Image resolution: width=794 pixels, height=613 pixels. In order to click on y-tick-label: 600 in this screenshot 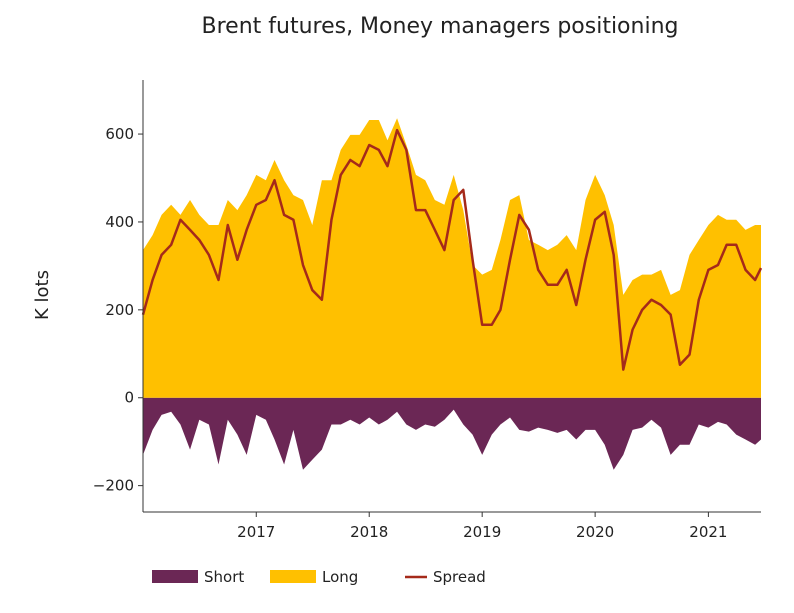, I will do `click(119, 134)`.